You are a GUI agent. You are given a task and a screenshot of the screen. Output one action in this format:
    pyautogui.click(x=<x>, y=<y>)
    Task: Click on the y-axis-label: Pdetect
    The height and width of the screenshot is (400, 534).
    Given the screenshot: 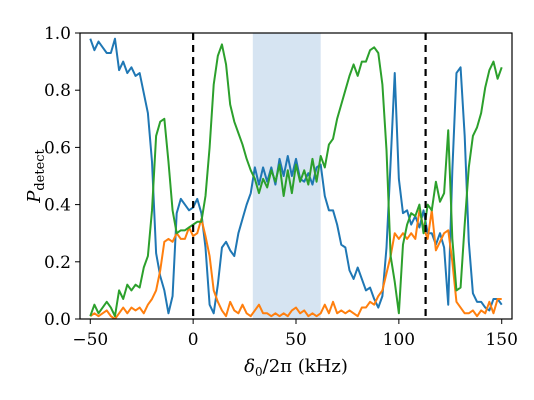 What is the action you would take?
    pyautogui.click(x=36, y=175)
    